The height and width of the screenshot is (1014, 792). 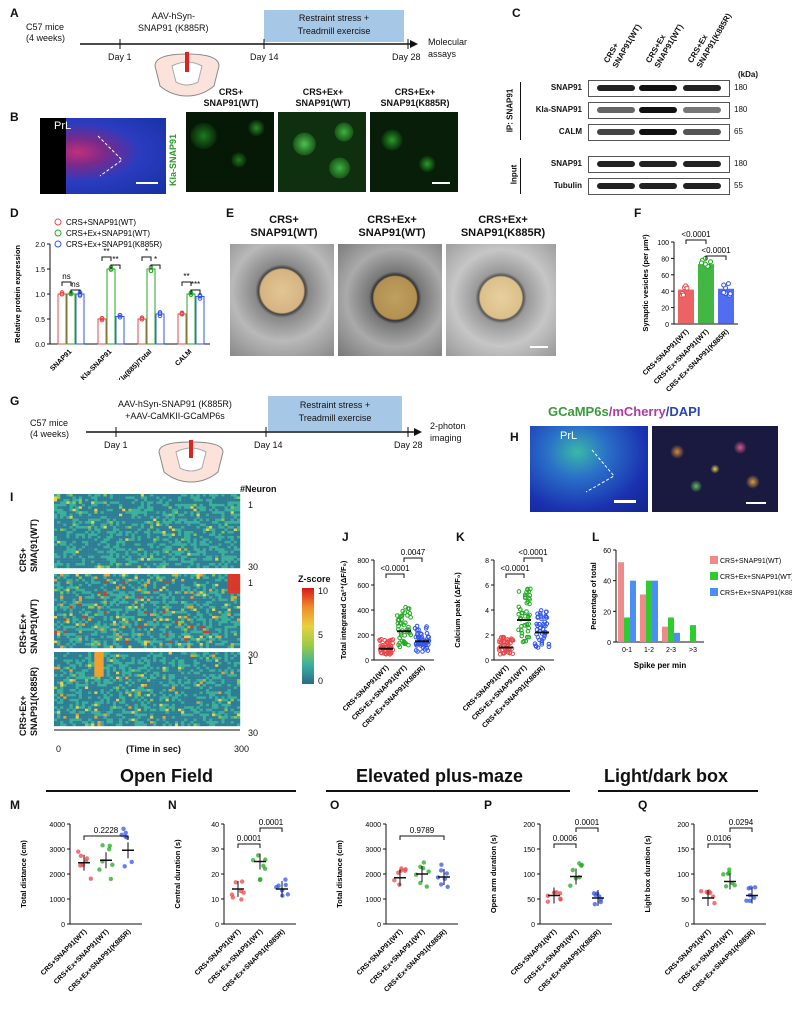 What do you see at coordinates (665, 309) in the screenshot?
I see `y-tick-label: 20` at bounding box center [665, 309].